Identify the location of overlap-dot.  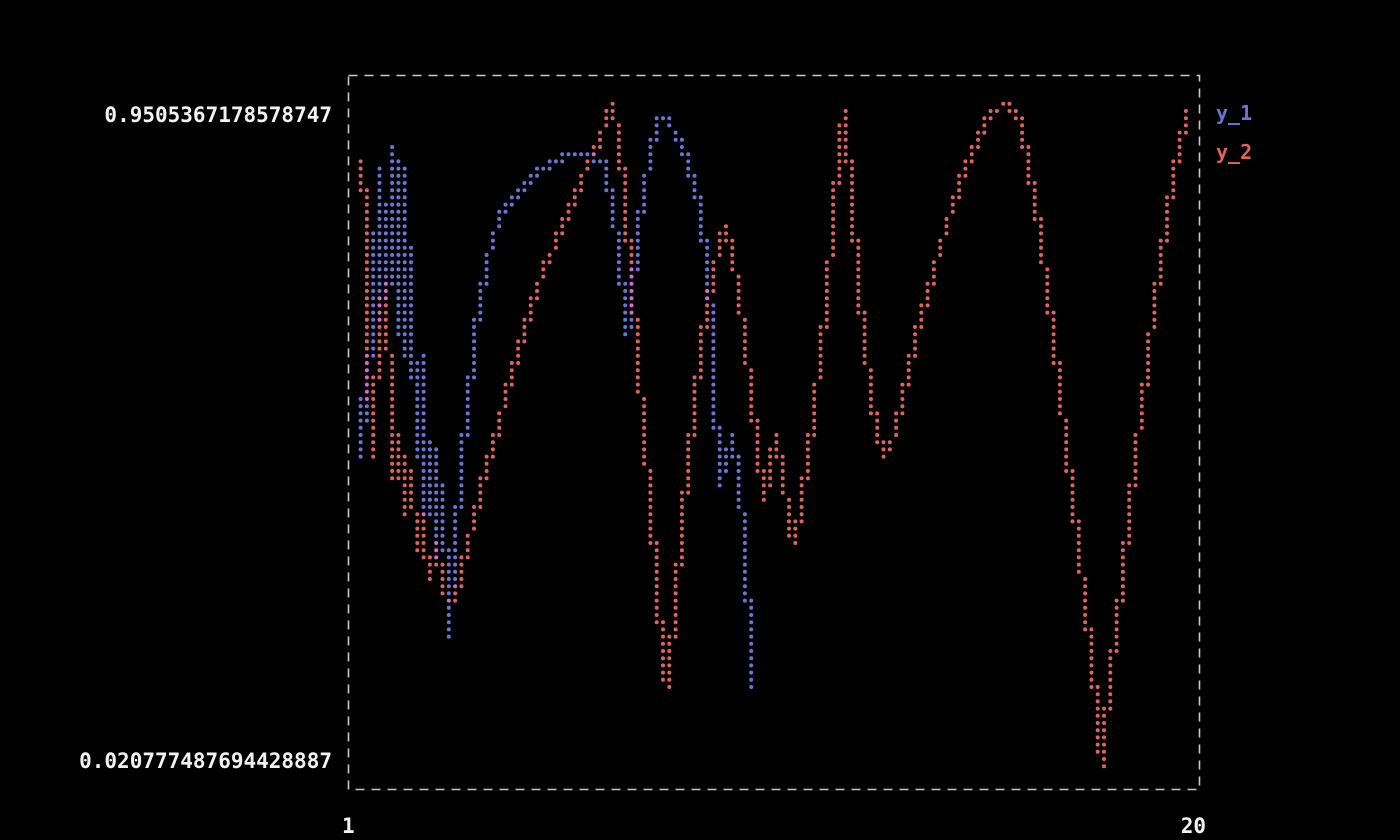
(631, 312).